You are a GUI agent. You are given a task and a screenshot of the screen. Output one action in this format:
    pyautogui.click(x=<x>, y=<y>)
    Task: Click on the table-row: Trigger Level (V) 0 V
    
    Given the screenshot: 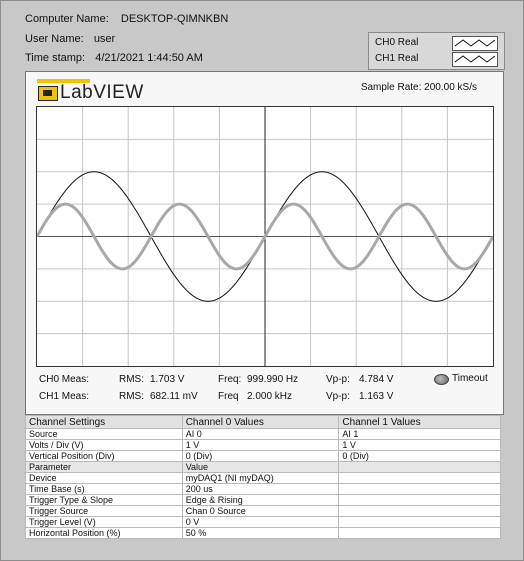 What is the action you would take?
    pyautogui.click(x=263, y=522)
    